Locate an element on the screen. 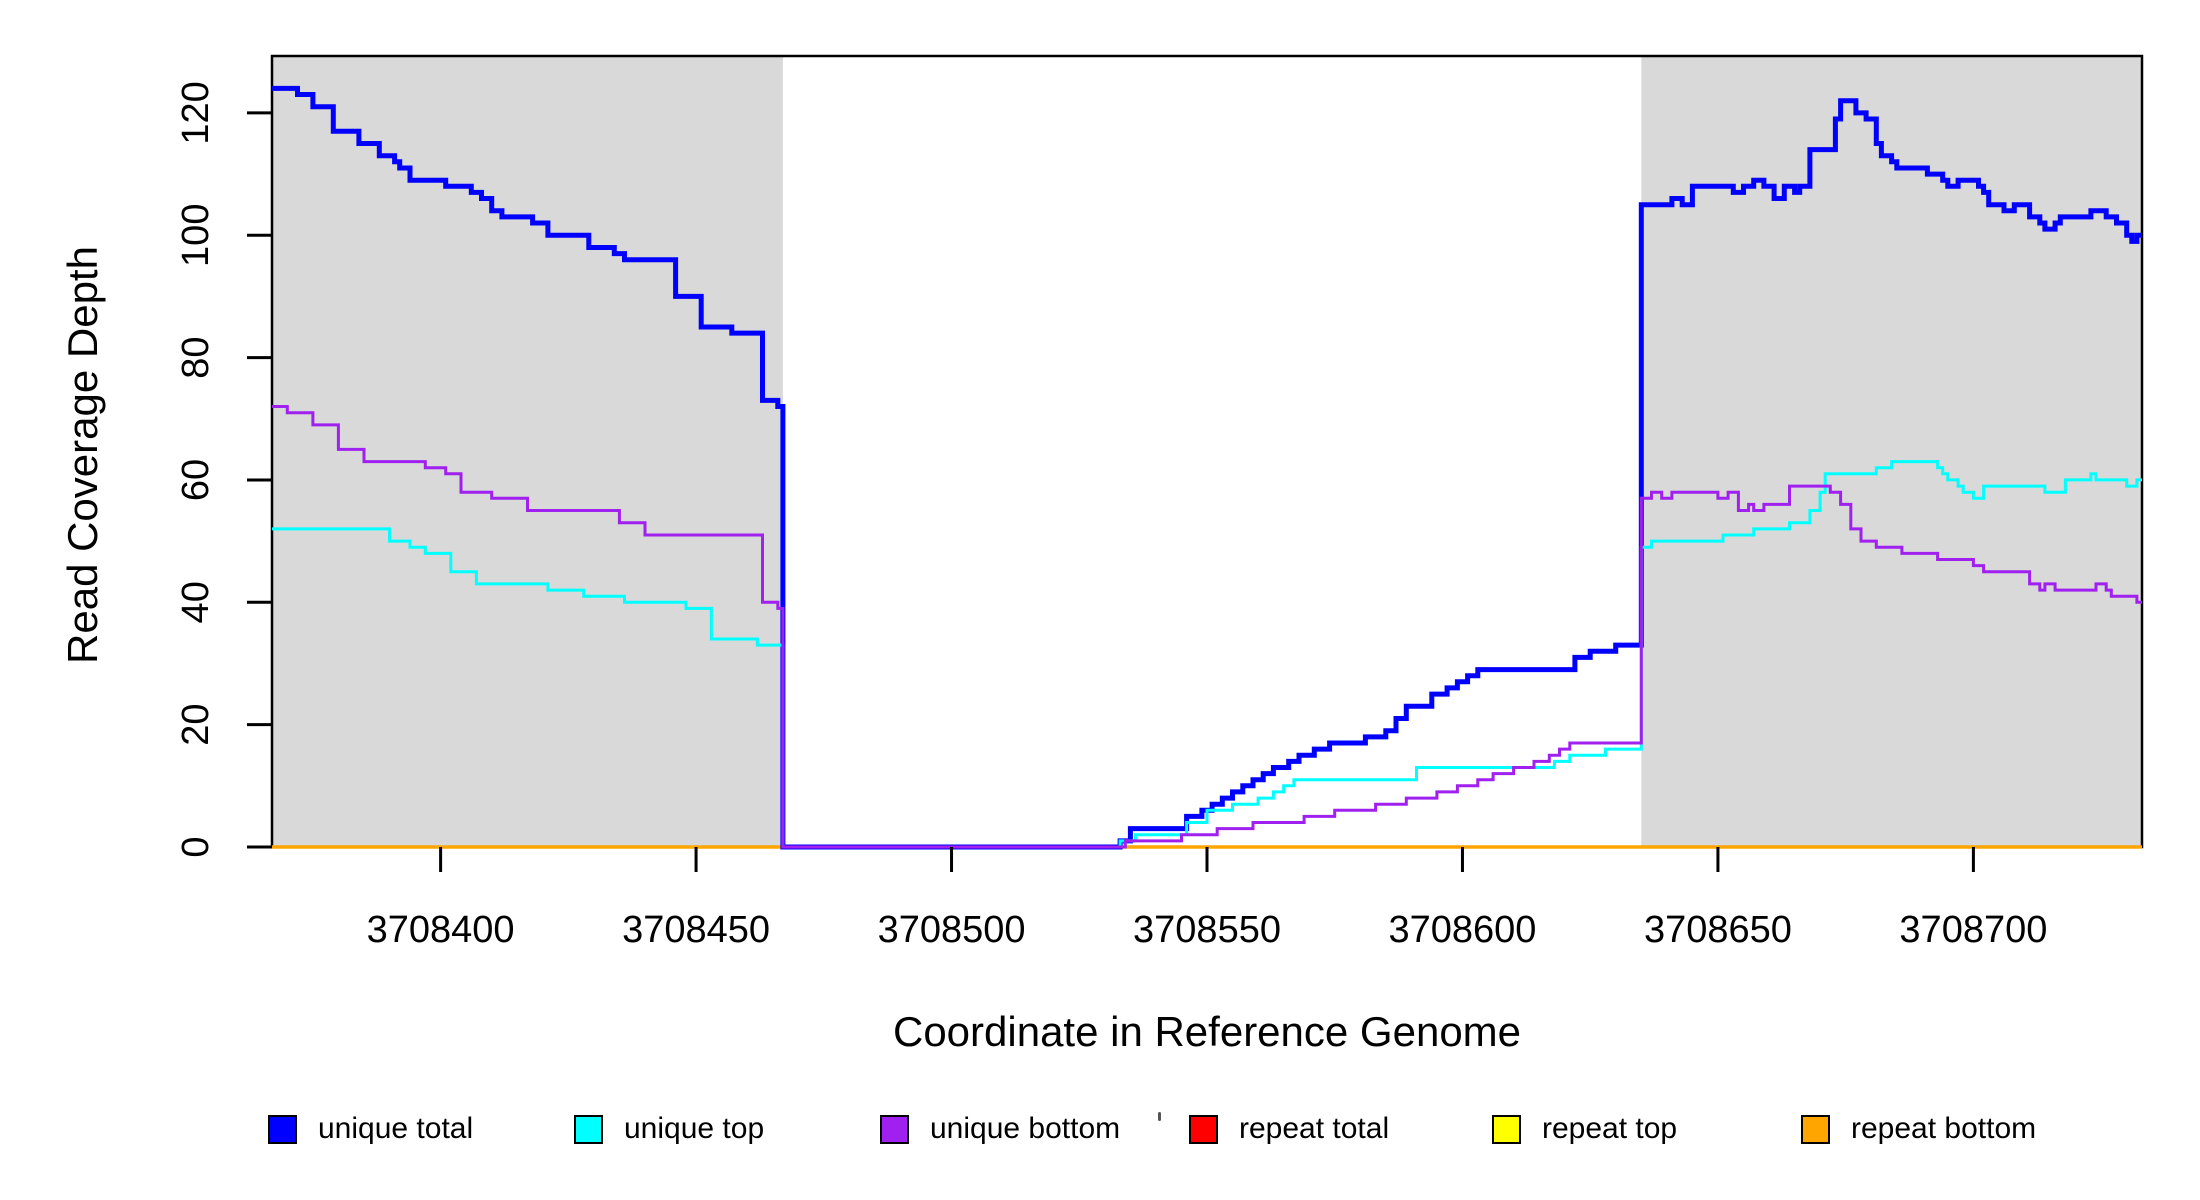 The width and height of the screenshot is (2200, 1200). legend-item-repeat-total: repeat total is located at coordinates (1289, 1129).